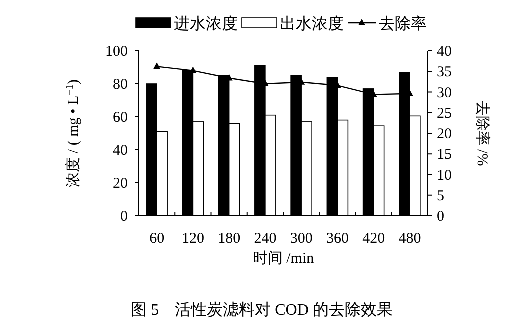 Image resolution: width=524 pixels, height=333 pixels. What do you see at coordinates (120, 184) in the screenshot?
I see `y-tick-label: 20` at bounding box center [120, 184].